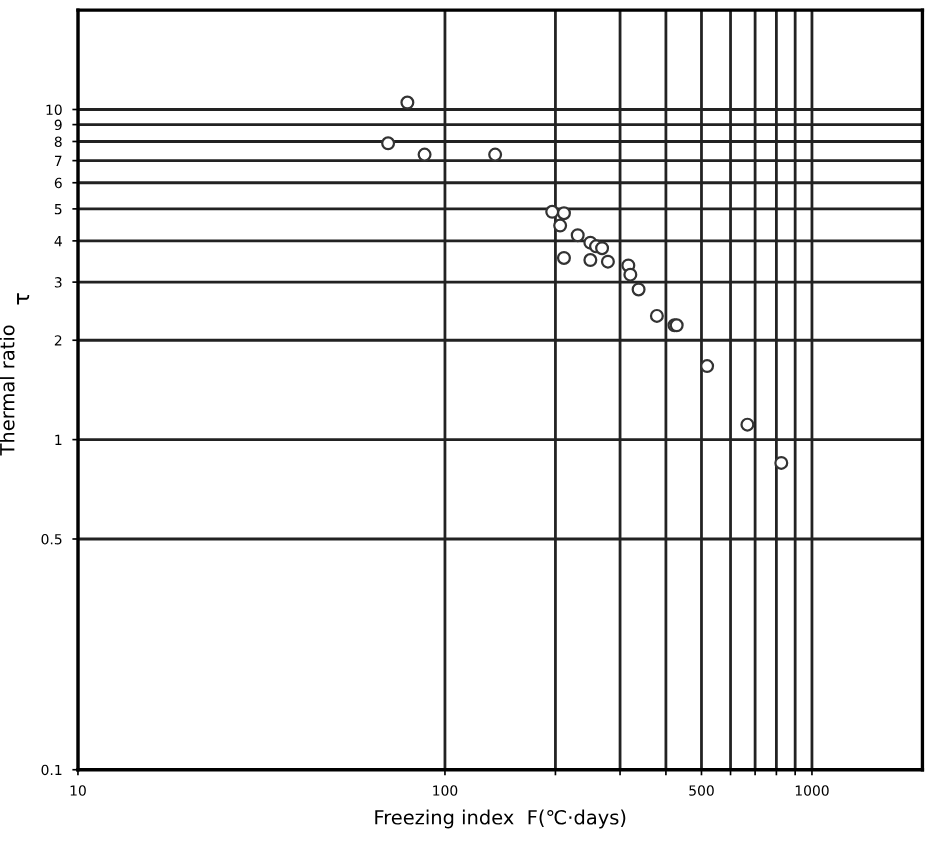  What do you see at coordinates (23, 299) in the screenshot?
I see `text: τ` at bounding box center [23, 299].